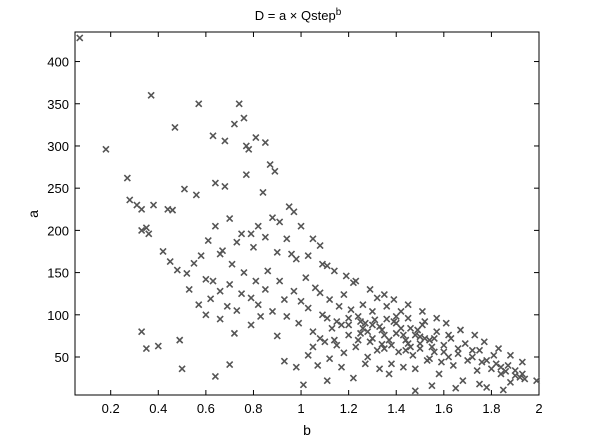 The image size is (596, 447). I want to click on x-tick-label: 1.8, so click(491, 408).